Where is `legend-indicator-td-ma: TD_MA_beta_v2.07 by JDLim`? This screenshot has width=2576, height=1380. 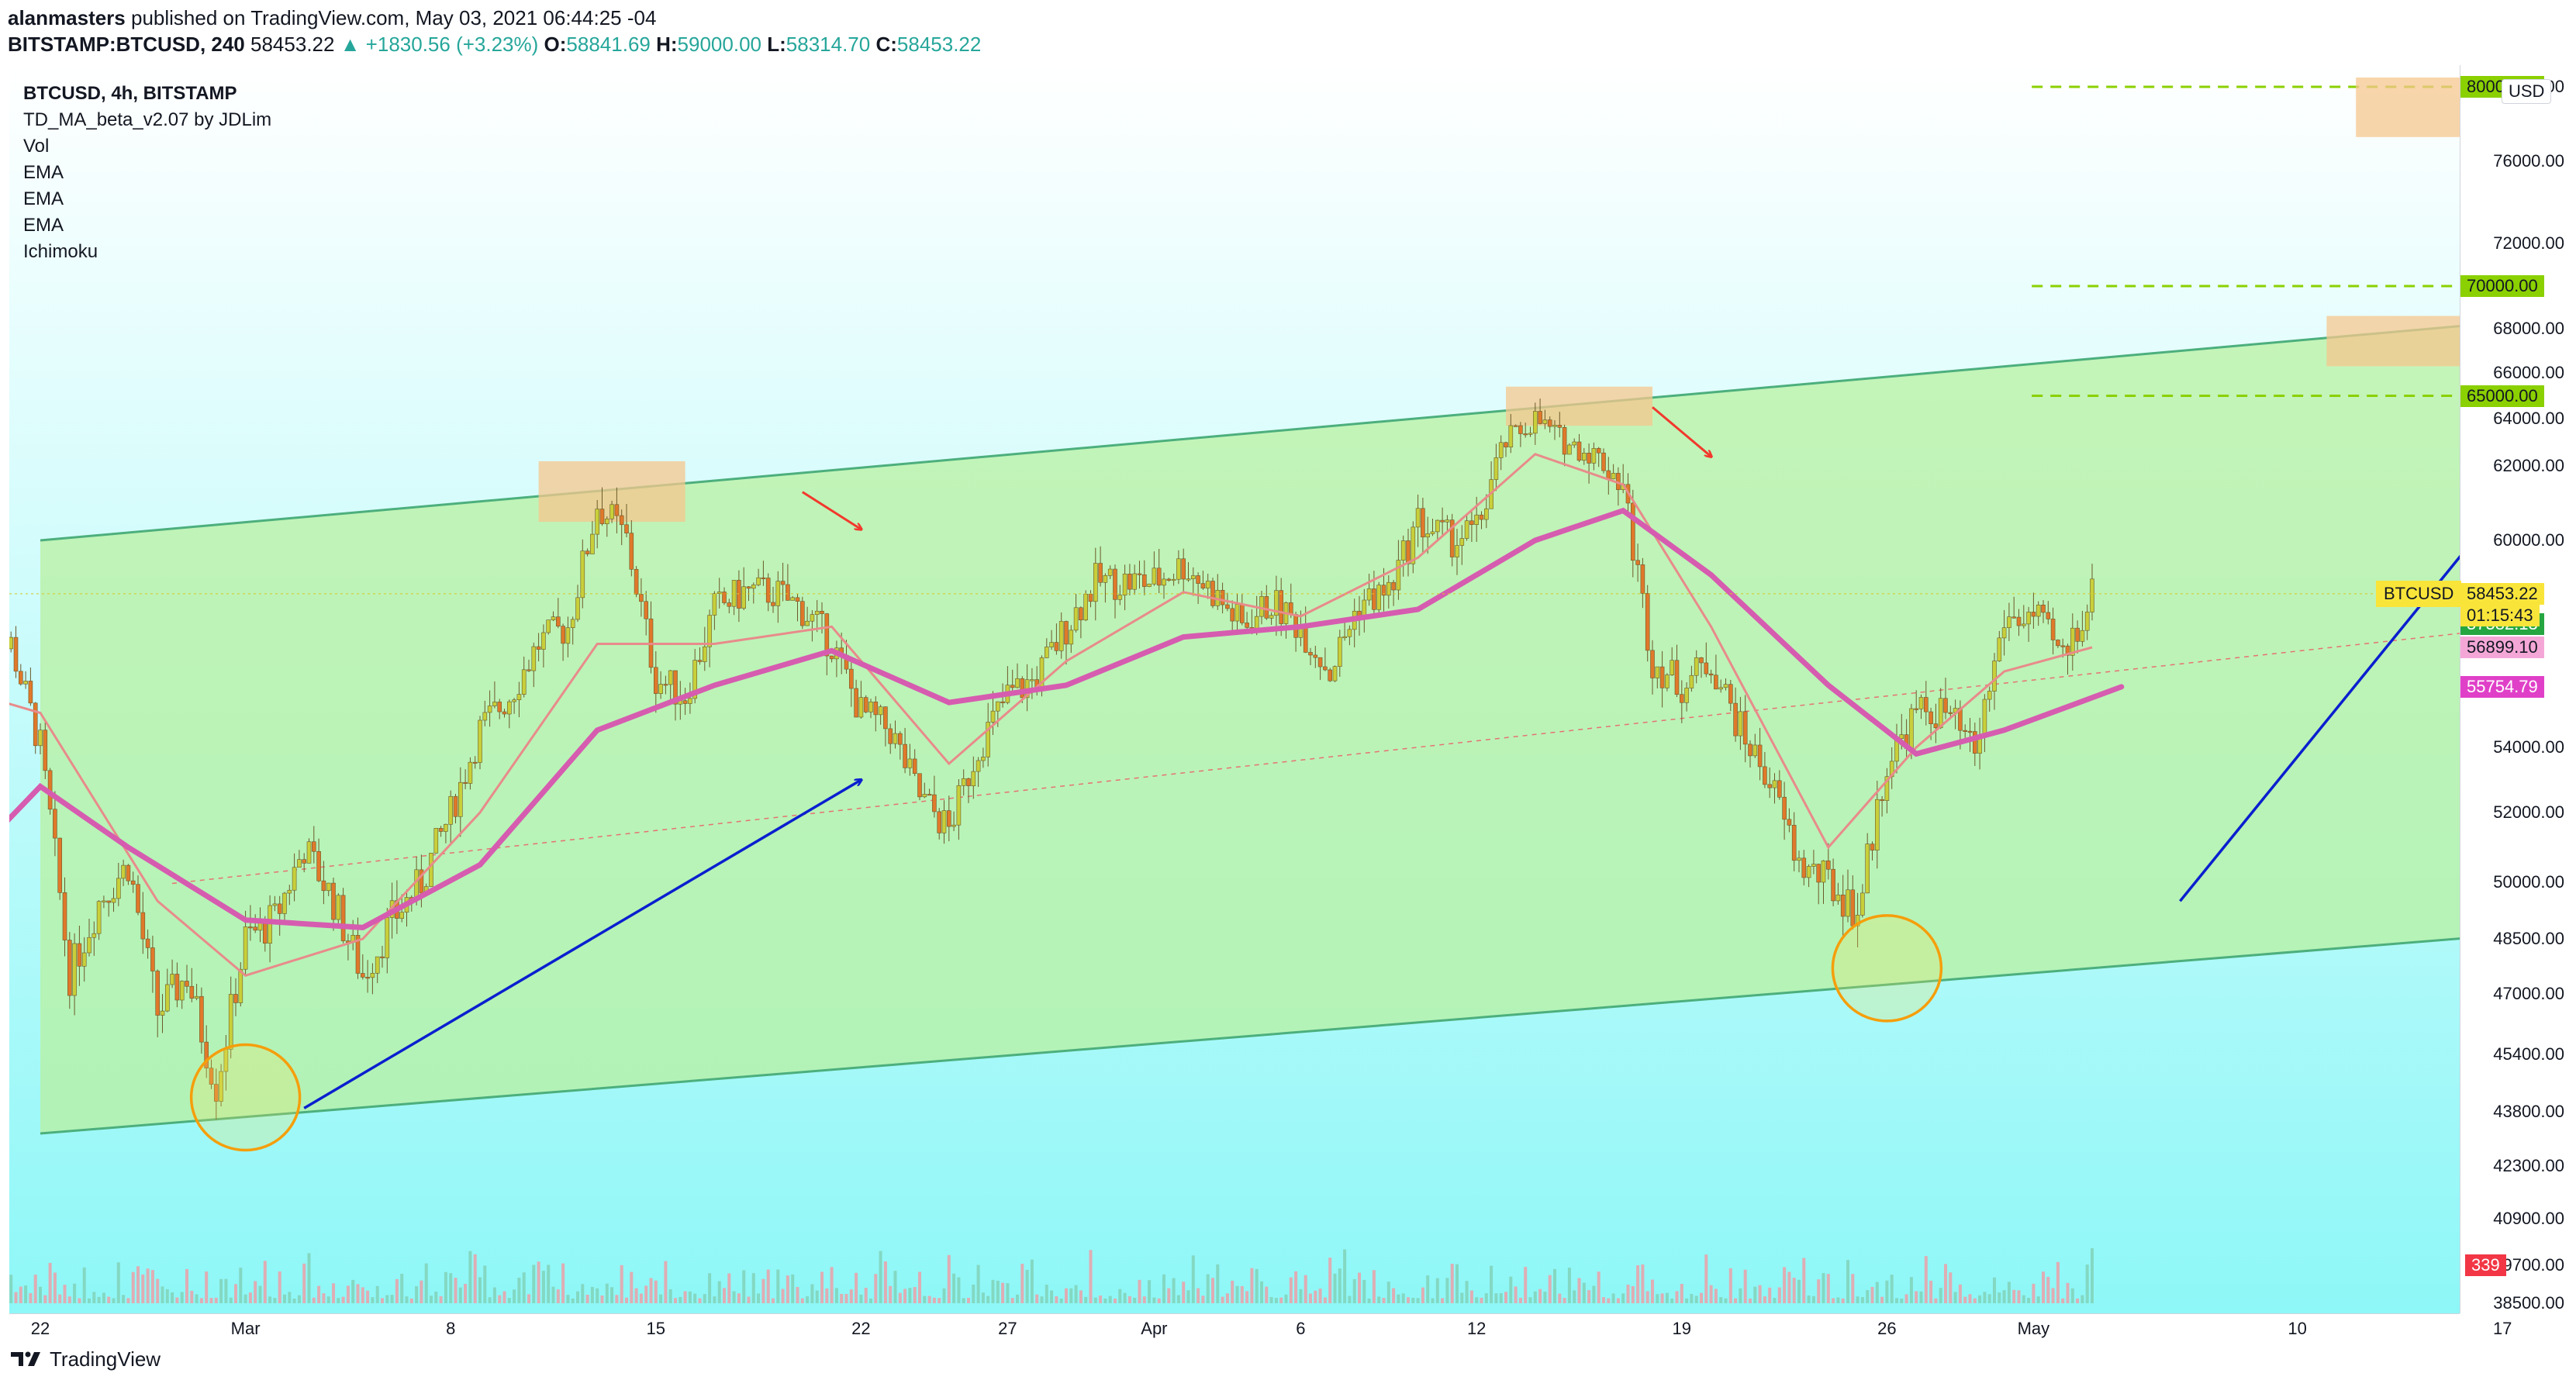 legend-indicator-td-ma: TD_MA_beta_v2.07 by JDLim is located at coordinates (148, 119).